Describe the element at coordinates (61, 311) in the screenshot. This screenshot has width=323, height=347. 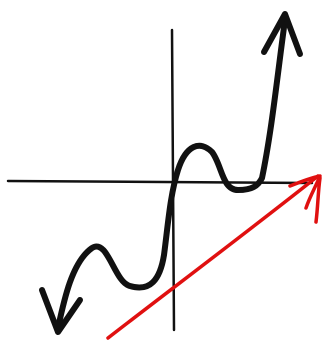
I see `arrowhead-bottom` at that location.